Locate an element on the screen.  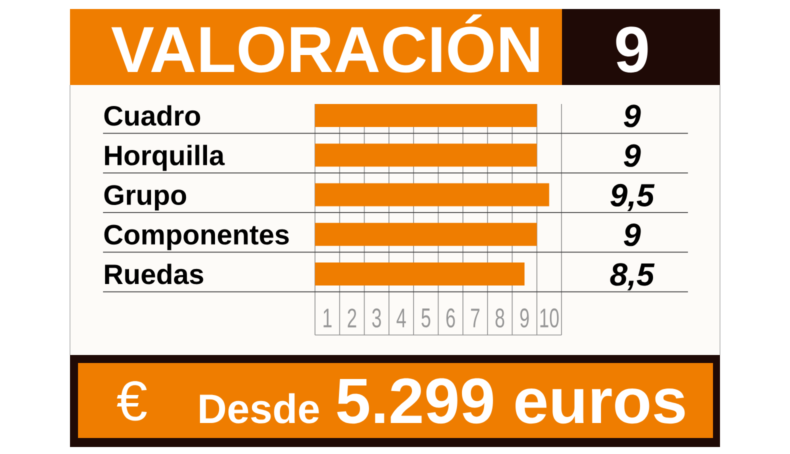
x-tick-label: 4 is located at coordinates (401, 318).